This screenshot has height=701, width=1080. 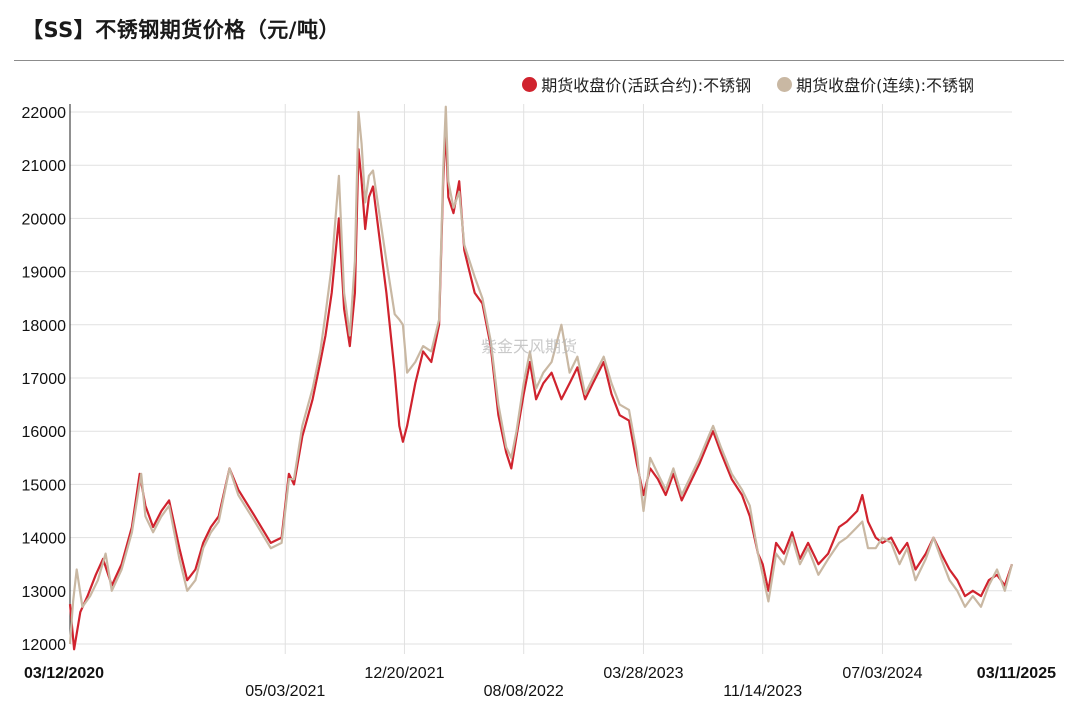 I want to click on y-tick-label: 12000, so click(x=44, y=645).